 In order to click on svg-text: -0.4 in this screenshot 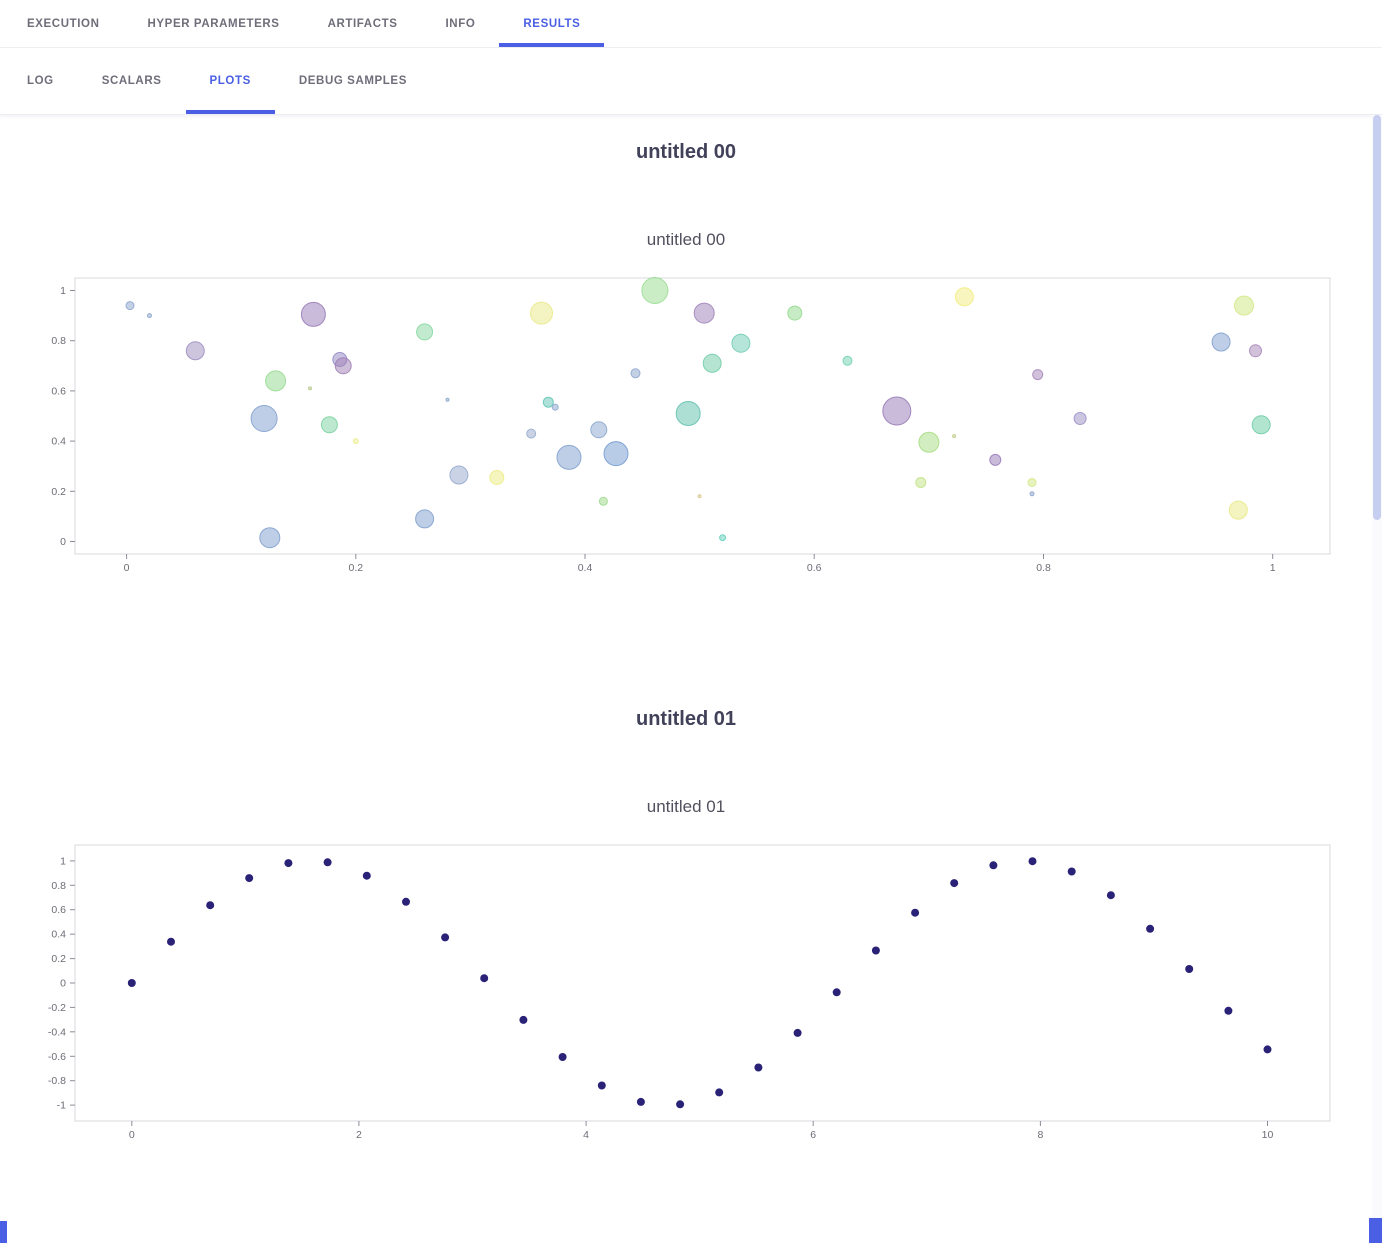, I will do `click(57, 1032)`.